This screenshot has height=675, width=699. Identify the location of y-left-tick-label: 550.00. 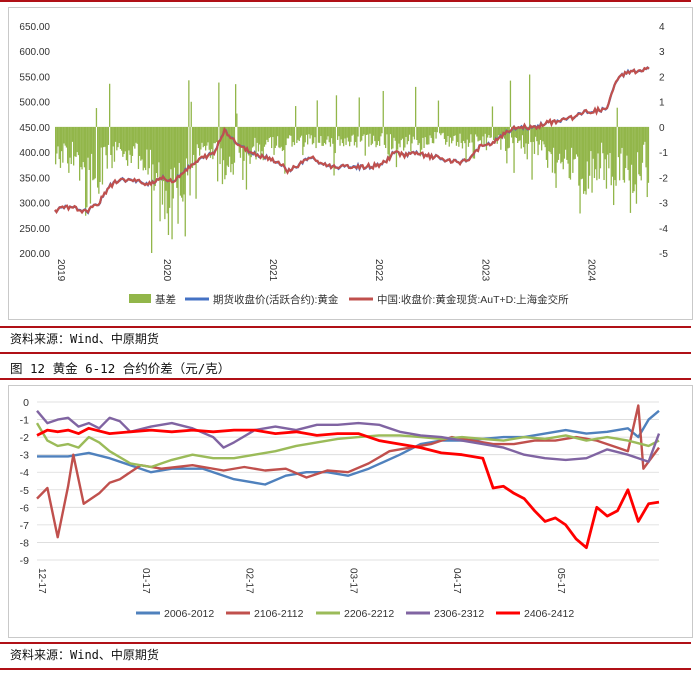
(34, 77).